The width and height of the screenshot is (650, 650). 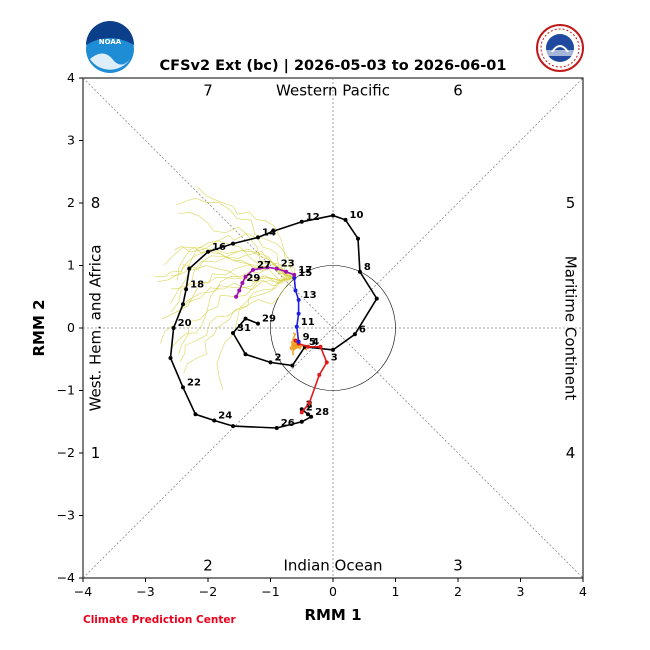 What do you see at coordinates (560, 48) in the screenshot?
I see `nws-logo` at bounding box center [560, 48].